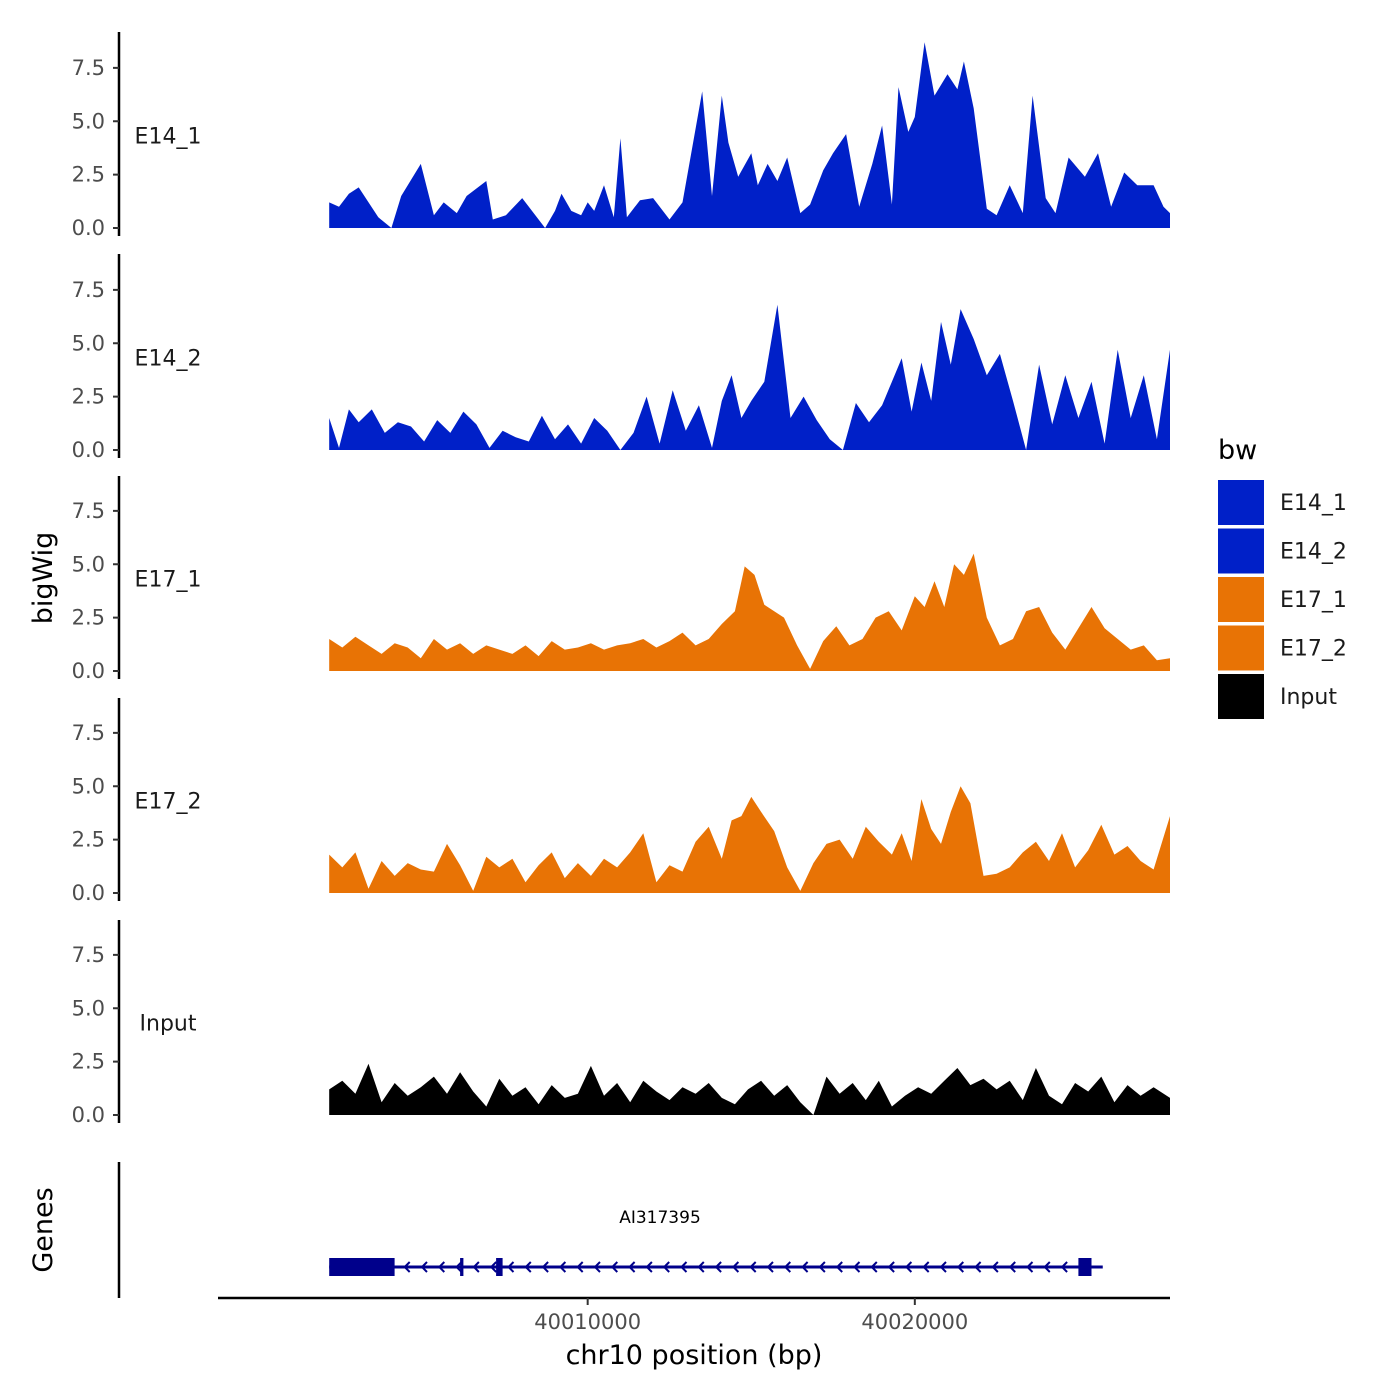  I want to click on track-label-E17_2: E17_2, so click(168, 801).